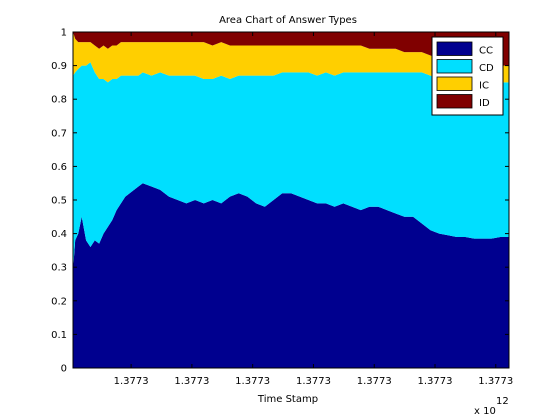 The width and height of the screenshot is (560, 420). Describe the element at coordinates (287, 399) in the screenshot. I see `x-axis-label: Time Stamp` at that location.